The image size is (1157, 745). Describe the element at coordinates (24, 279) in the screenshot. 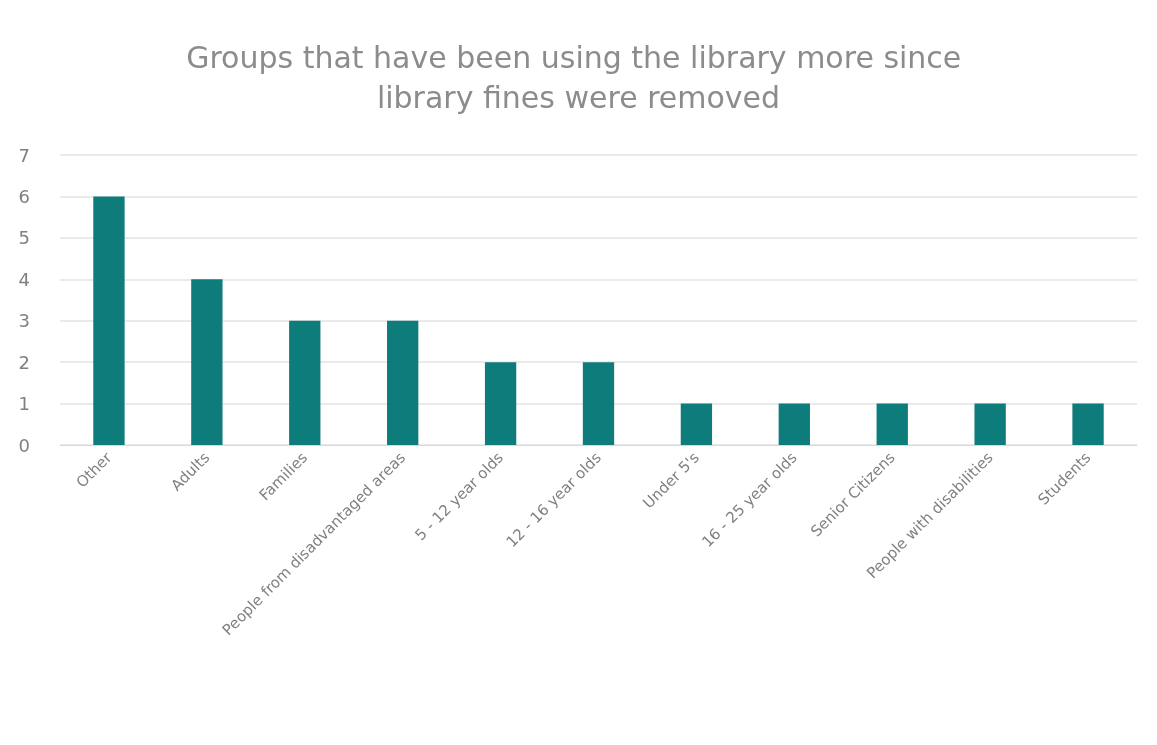

I see `y-tick-label: 4` at that location.